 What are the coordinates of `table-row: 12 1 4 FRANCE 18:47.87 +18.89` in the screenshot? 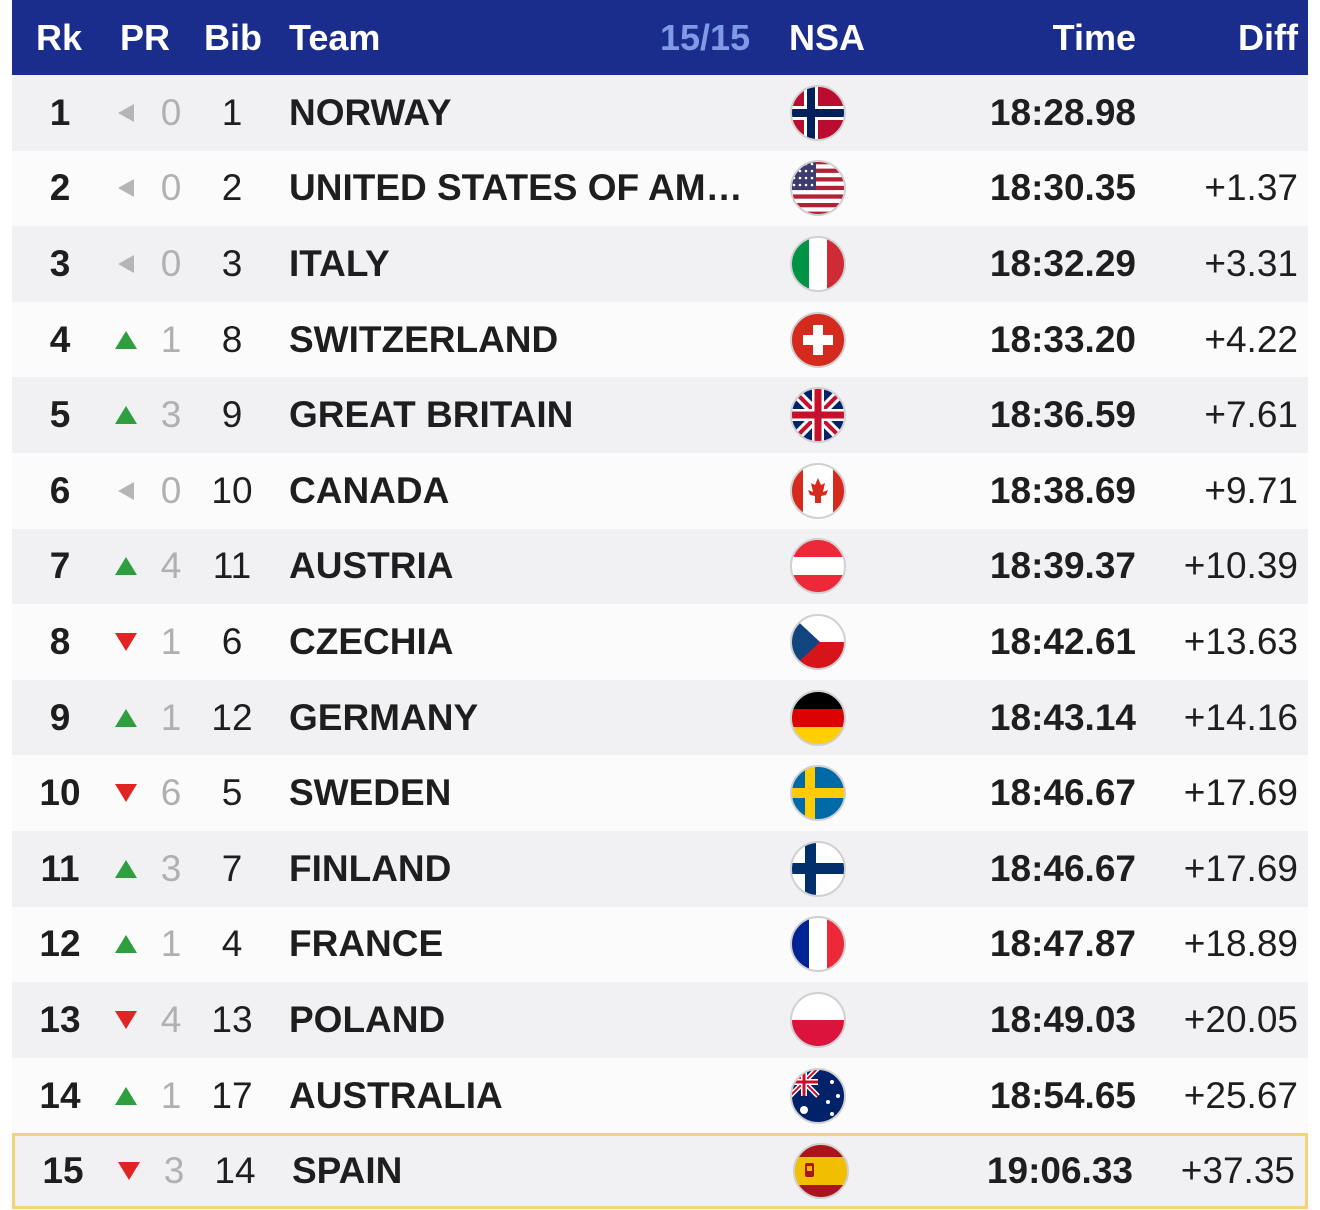 It's located at (660, 944).